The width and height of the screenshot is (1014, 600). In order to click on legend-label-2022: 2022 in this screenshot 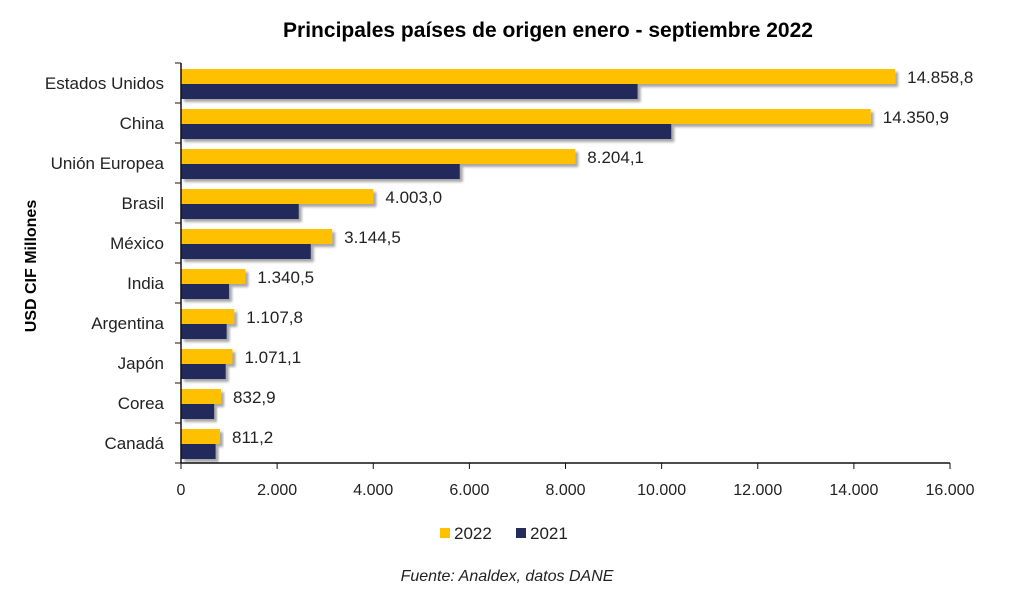, I will do `click(473, 533)`.